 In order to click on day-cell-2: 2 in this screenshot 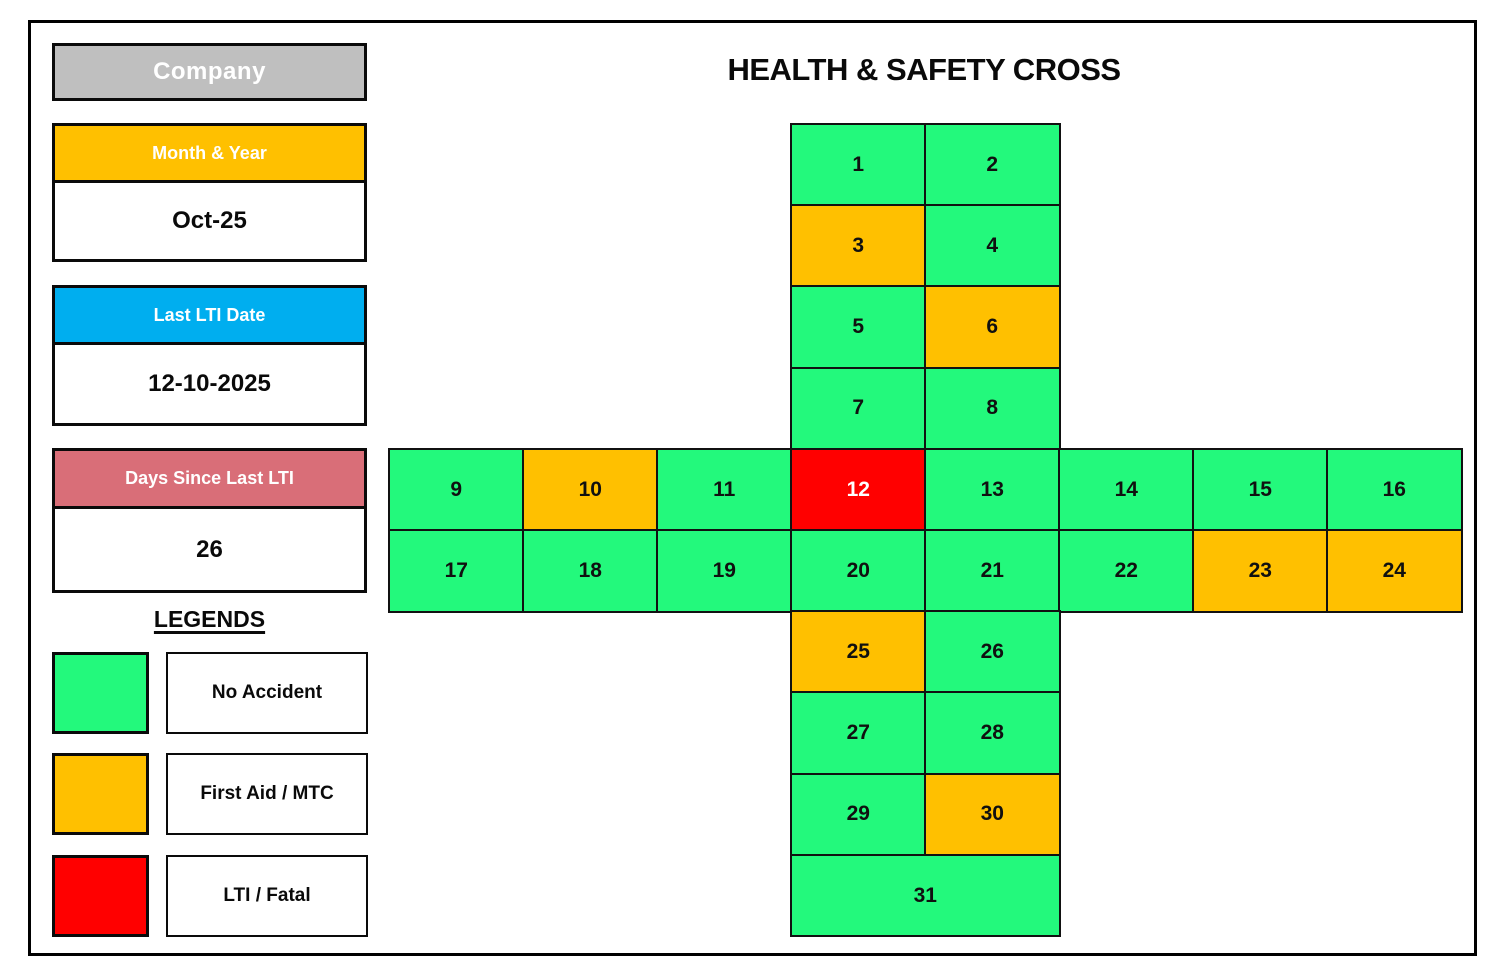, I will do `click(992, 165)`.